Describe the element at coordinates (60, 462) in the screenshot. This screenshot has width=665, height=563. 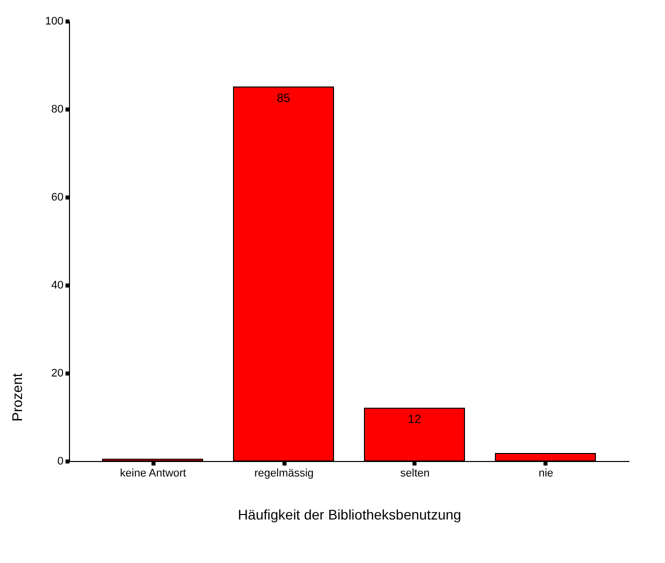
I see `y-tick-label: 0` at that location.